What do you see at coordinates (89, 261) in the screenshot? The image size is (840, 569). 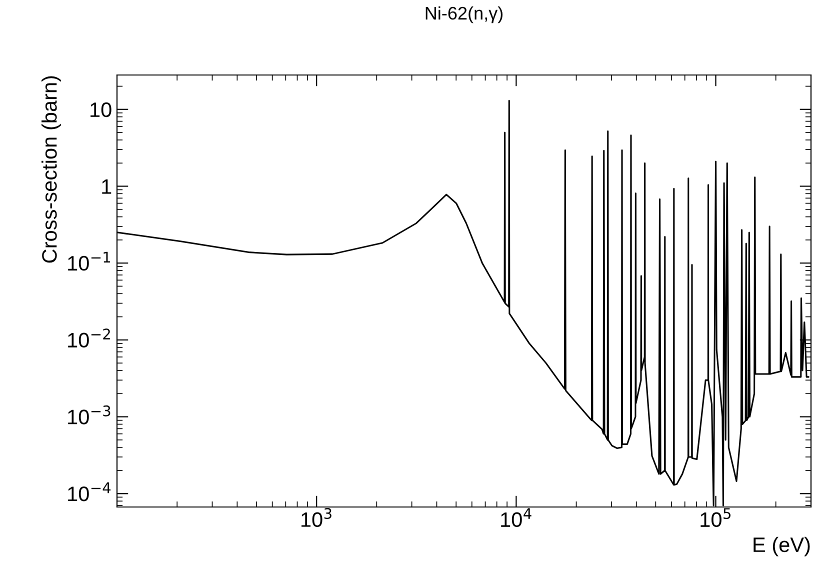 I see `y-tick-label: 10$^{−1}$` at bounding box center [89, 261].